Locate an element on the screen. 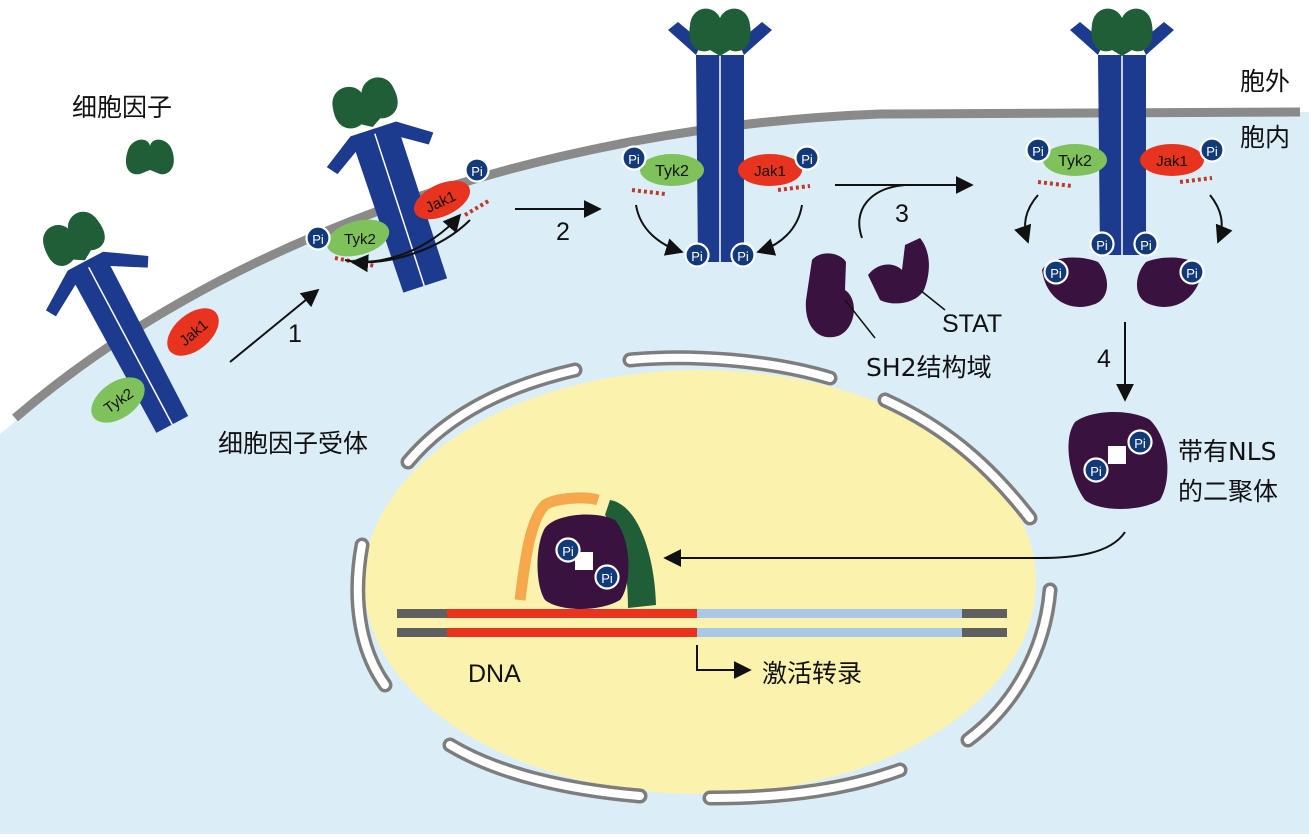  tyk2-docked: Tyk2 Pi is located at coordinates (1066, 162).